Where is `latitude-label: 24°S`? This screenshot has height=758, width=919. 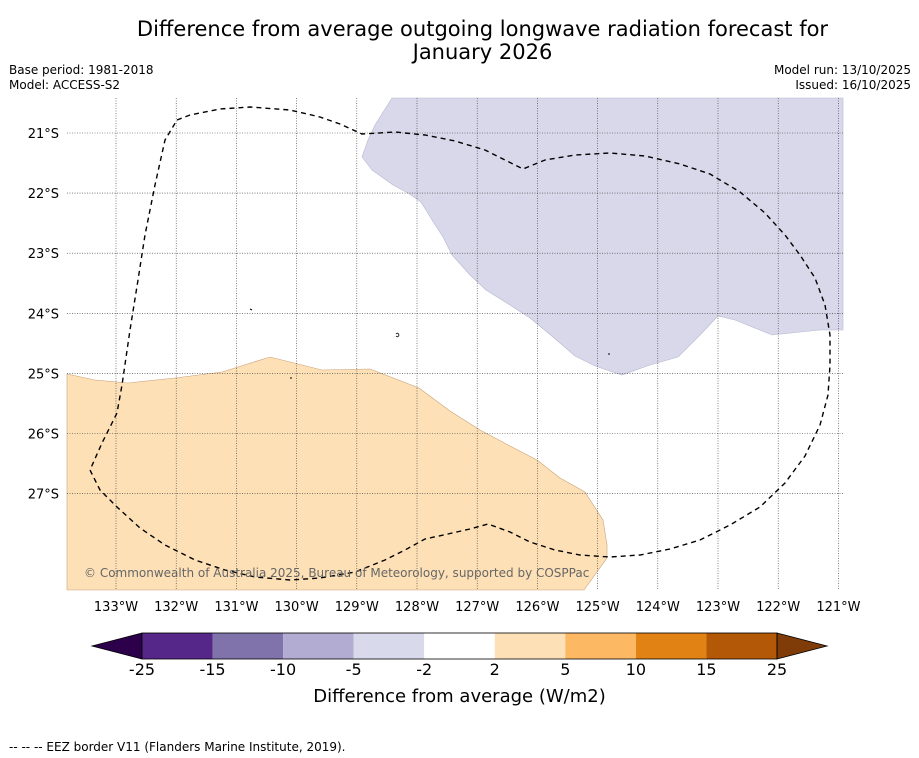
latitude-label: 24°S is located at coordinates (43, 314).